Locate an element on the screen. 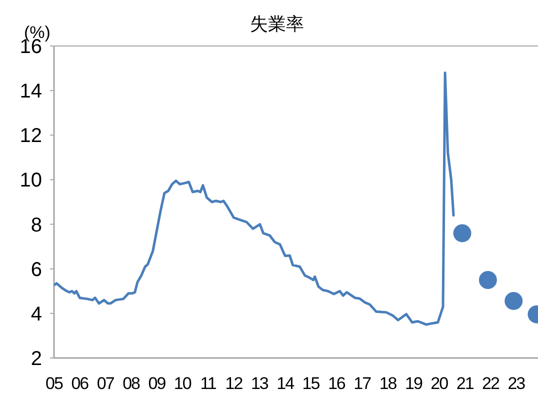 Image resolution: width=538 pixels, height=412 pixels. x-tick-label: 10 is located at coordinates (183, 383).